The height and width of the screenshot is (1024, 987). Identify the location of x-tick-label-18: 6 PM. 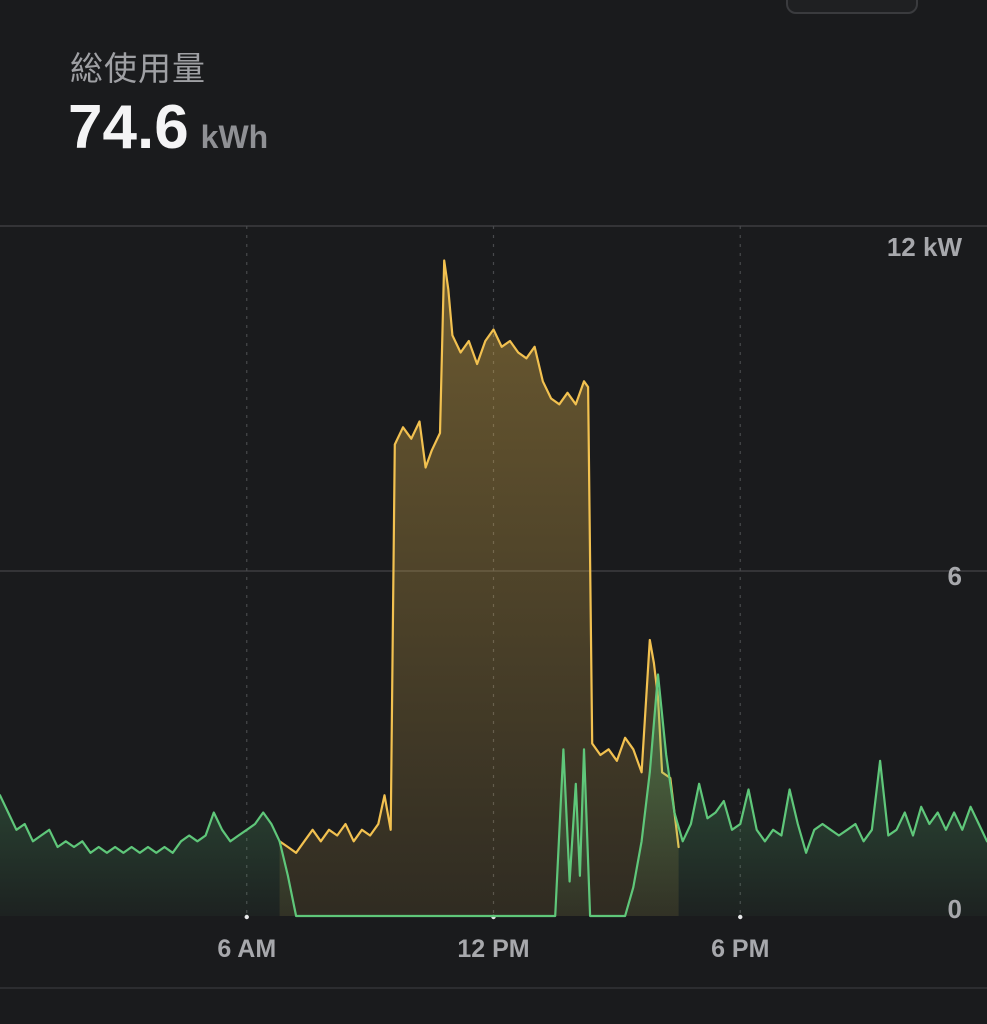
(740, 949).